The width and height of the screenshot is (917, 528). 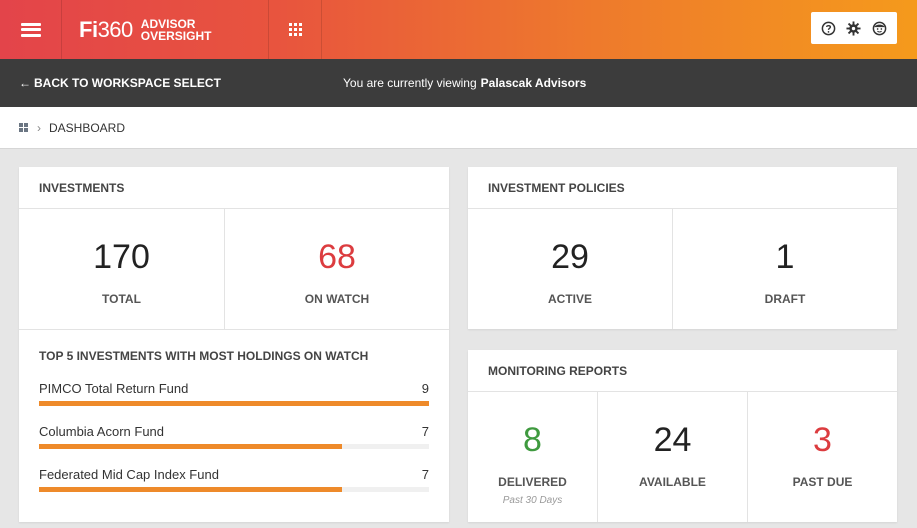 I want to click on stat-past-due: 3 PAST DUE, so click(x=822, y=457).